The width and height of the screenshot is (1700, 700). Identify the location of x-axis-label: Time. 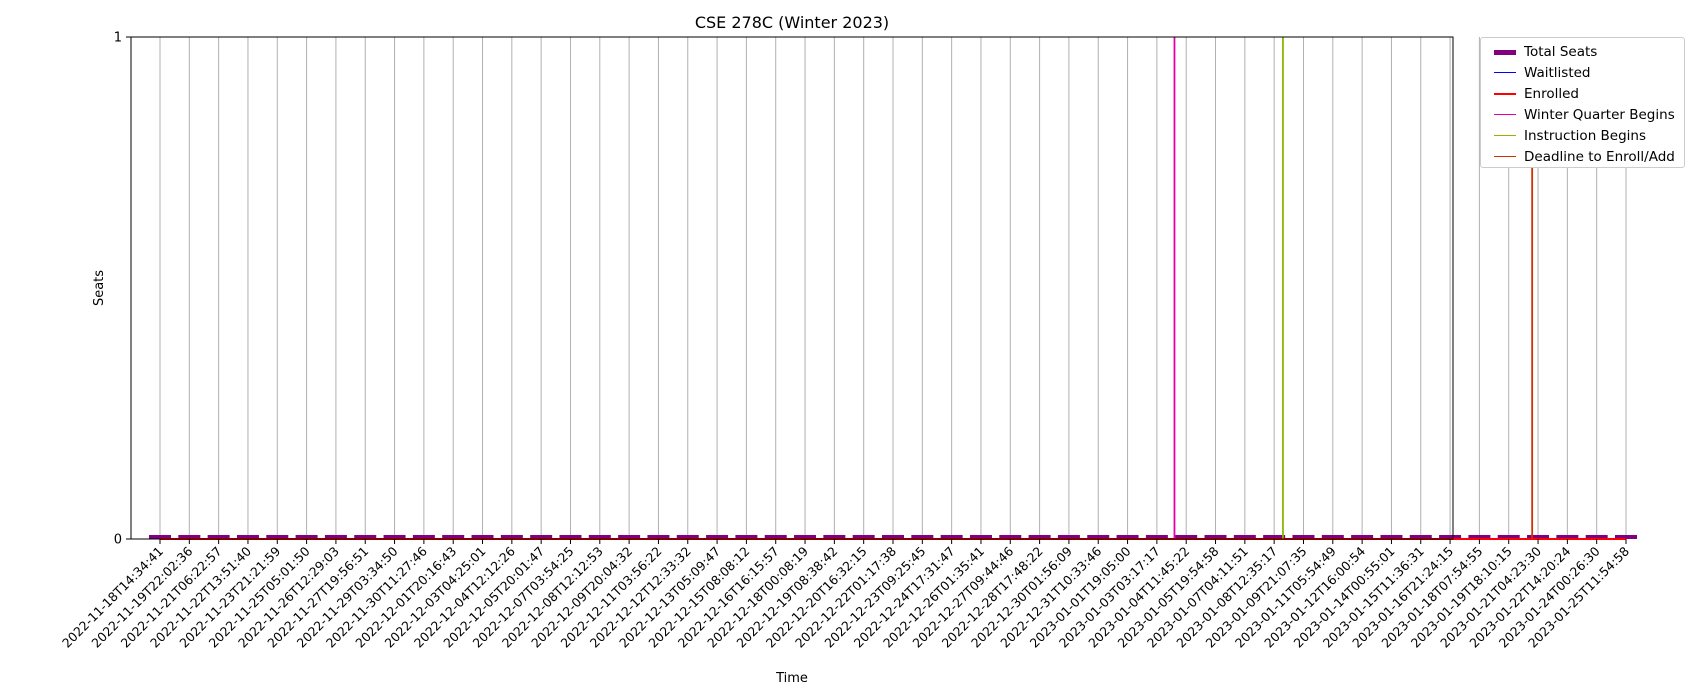
(791, 678).